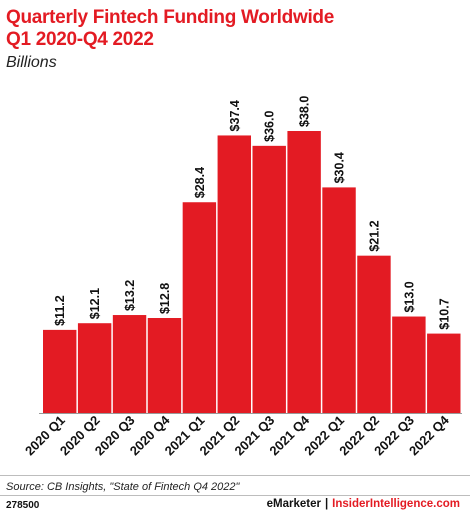  Describe the element at coordinates (234, 274) in the screenshot. I see `bar-2021-q2` at that location.